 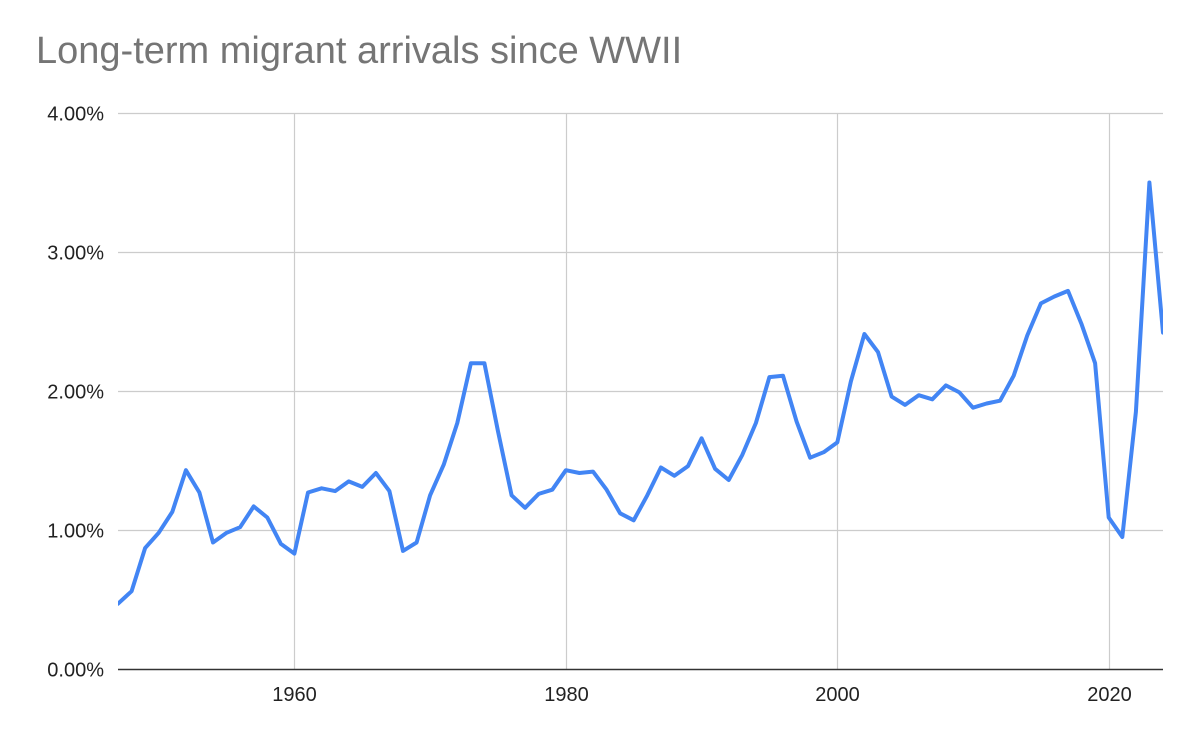 I want to click on y-tick-label: 3.00%, so click(x=75, y=254).